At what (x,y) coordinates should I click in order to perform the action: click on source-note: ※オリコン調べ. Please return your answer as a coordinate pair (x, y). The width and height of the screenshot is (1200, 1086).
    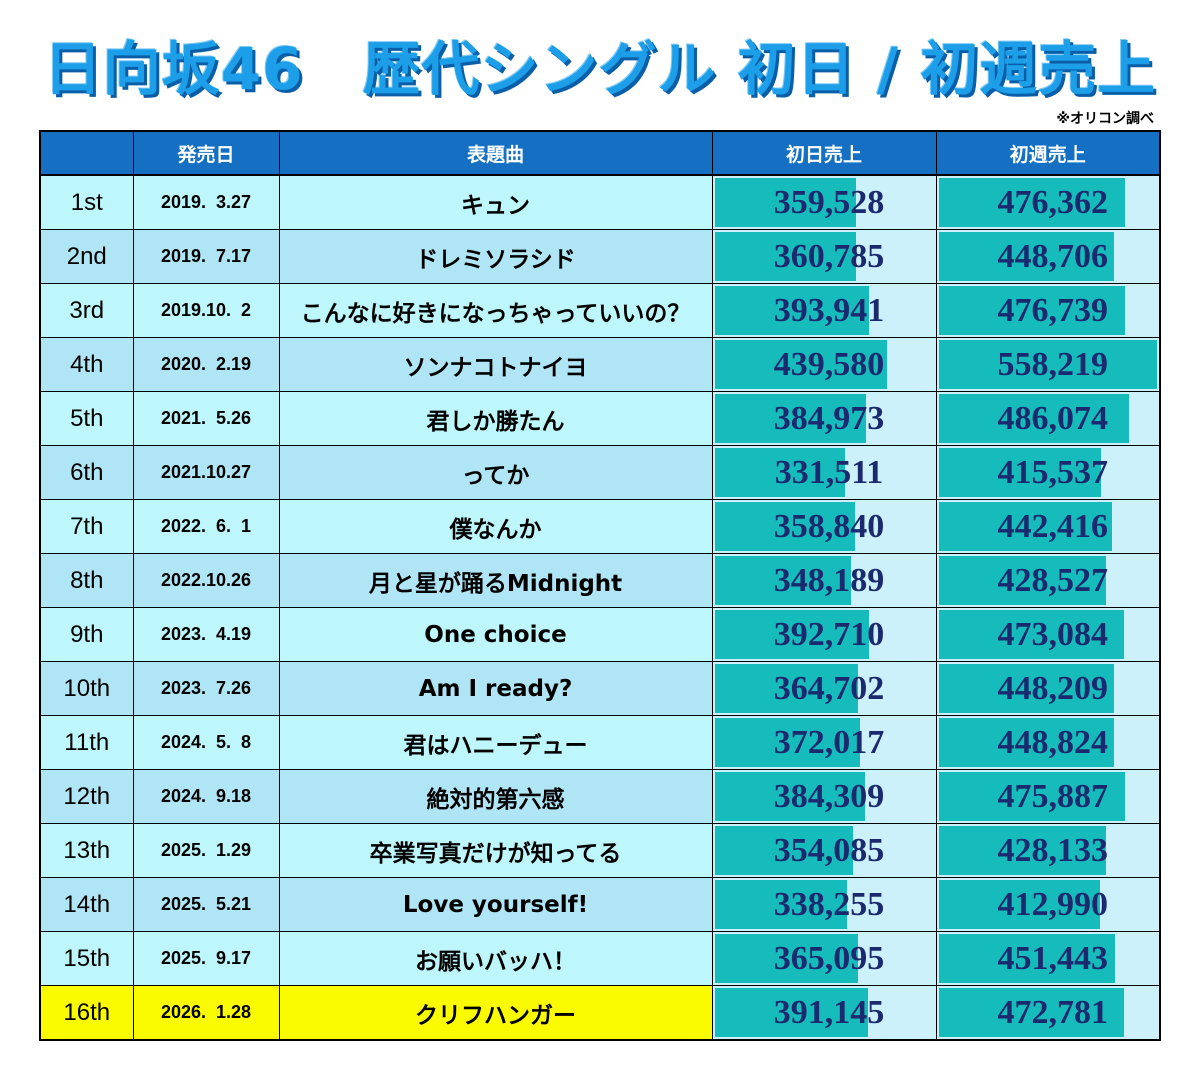
    Looking at the image, I should click on (1105, 119).